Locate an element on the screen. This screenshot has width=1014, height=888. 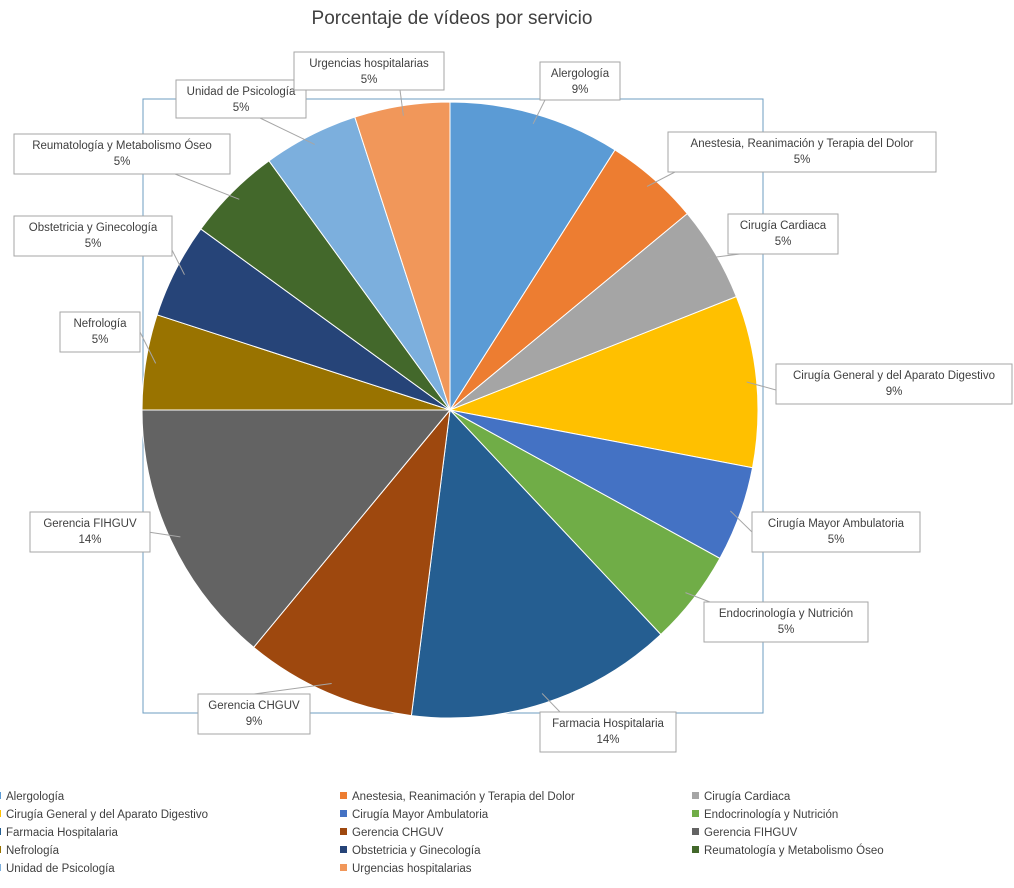
data-label-endocrinologia-y-nutricion: Endocrinología y Nutrición 5% is located at coordinates (786, 622).